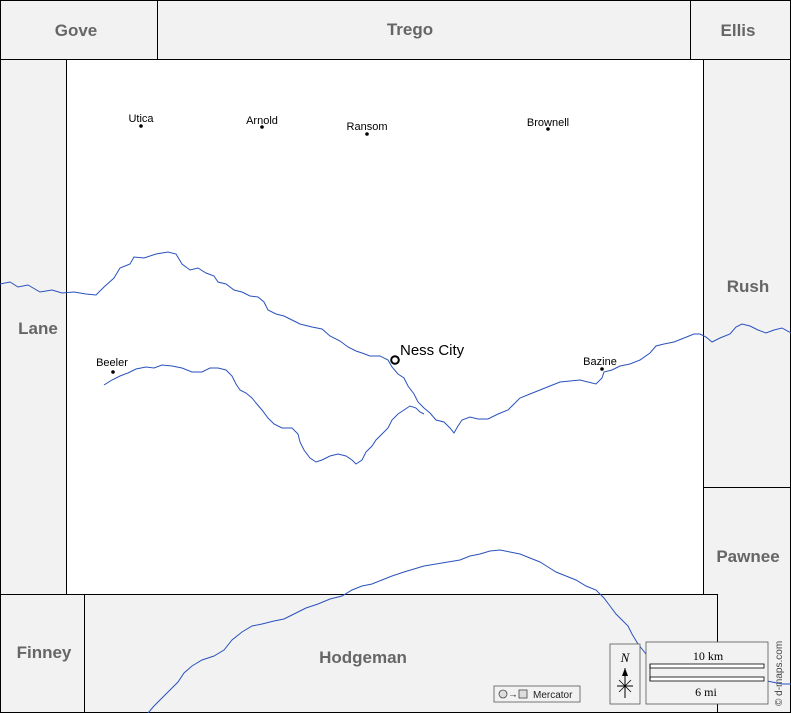 This screenshot has width=791, height=713. Describe the element at coordinates (76, 30) in the screenshot. I see `label-gove: Gove` at that location.